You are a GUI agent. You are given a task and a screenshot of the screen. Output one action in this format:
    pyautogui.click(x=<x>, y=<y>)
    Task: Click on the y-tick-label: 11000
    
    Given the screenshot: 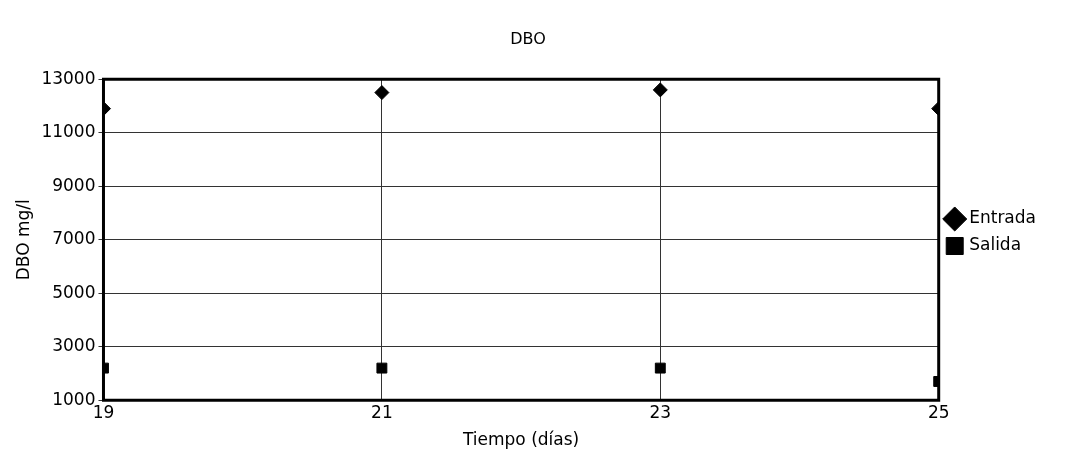 What is the action you would take?
    pyautogui.click(x=68, y=131)
    